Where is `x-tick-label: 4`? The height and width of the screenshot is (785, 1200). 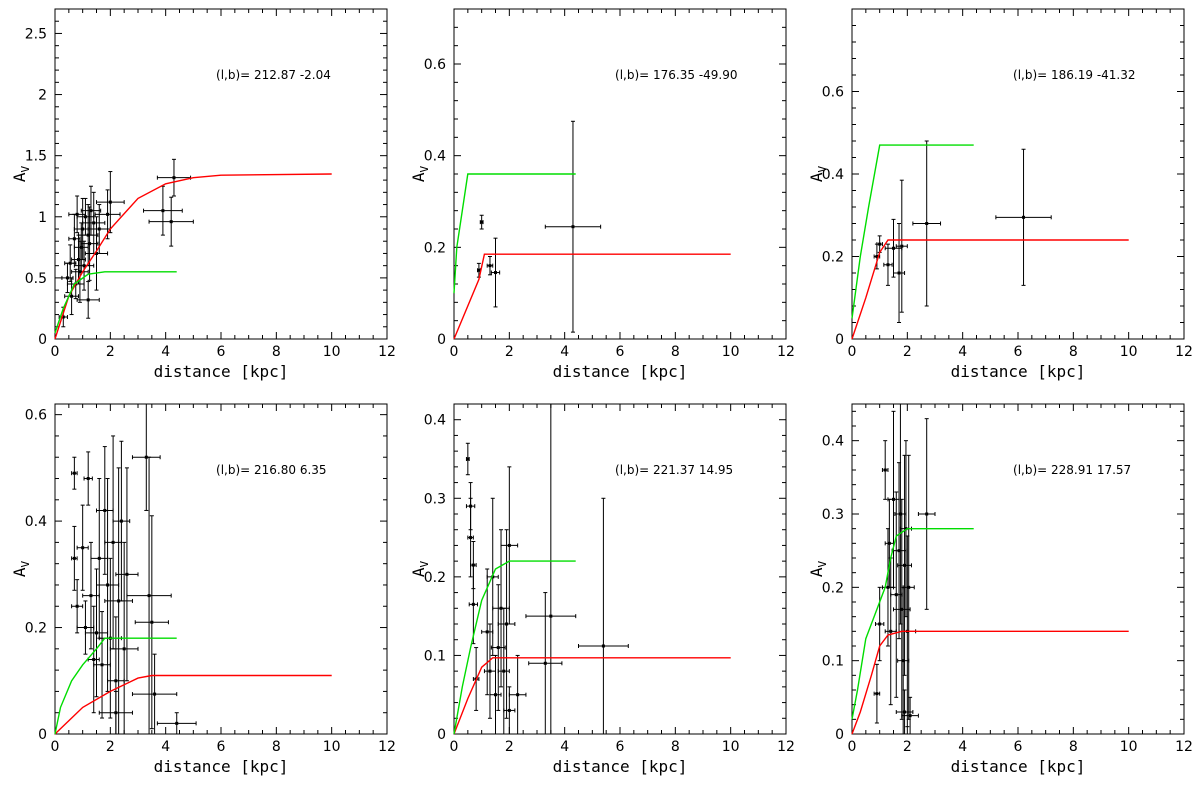
x-tick-label: 4 is located at coordinates (165, 747).